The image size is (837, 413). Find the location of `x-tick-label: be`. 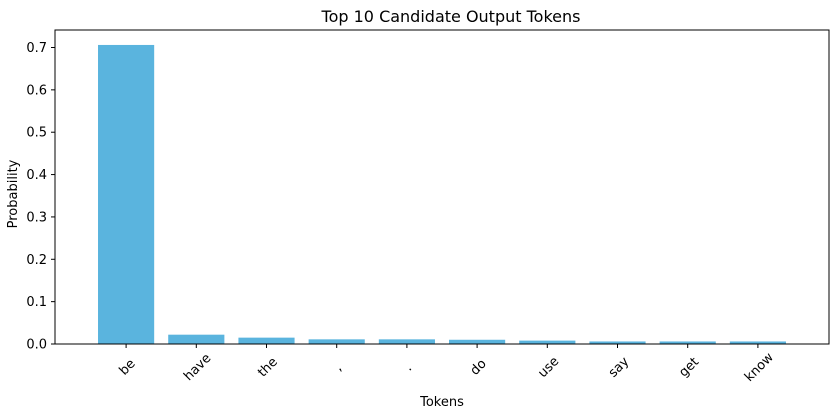

x-tick-label: be is located at coordinates (128, 367).